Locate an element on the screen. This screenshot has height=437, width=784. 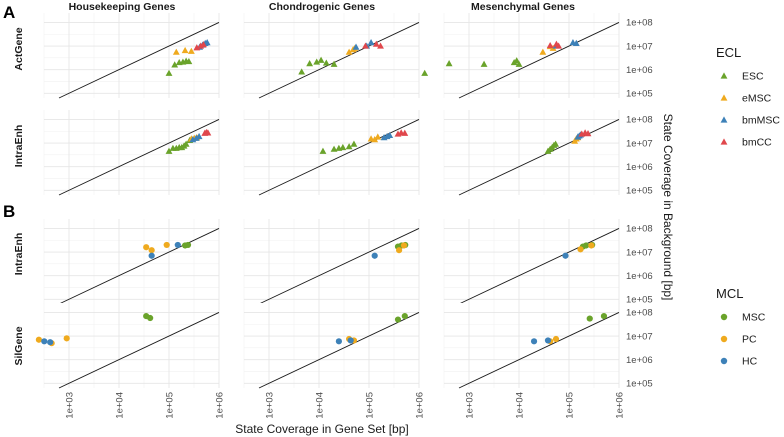
row-strip-a-actgene: ActGene is located at coordinates (19, 48).